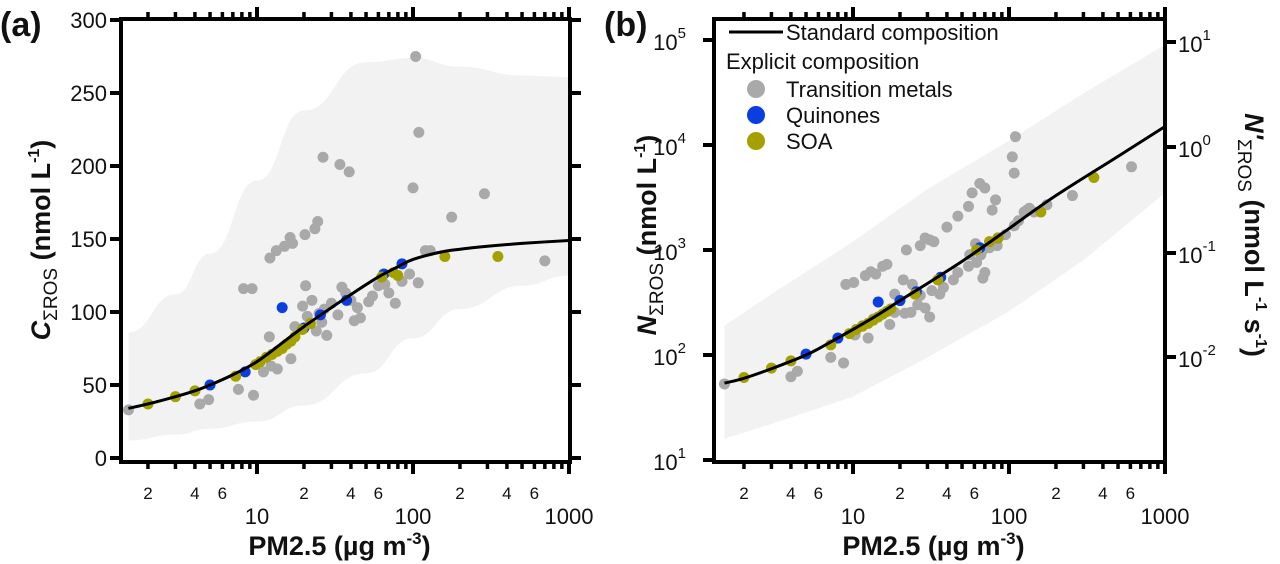 This screenshot has width=1280, height=564. Describe the element at coordinates (88, 93) in the screenshot. I see `y-tick-label: 250` at that location.